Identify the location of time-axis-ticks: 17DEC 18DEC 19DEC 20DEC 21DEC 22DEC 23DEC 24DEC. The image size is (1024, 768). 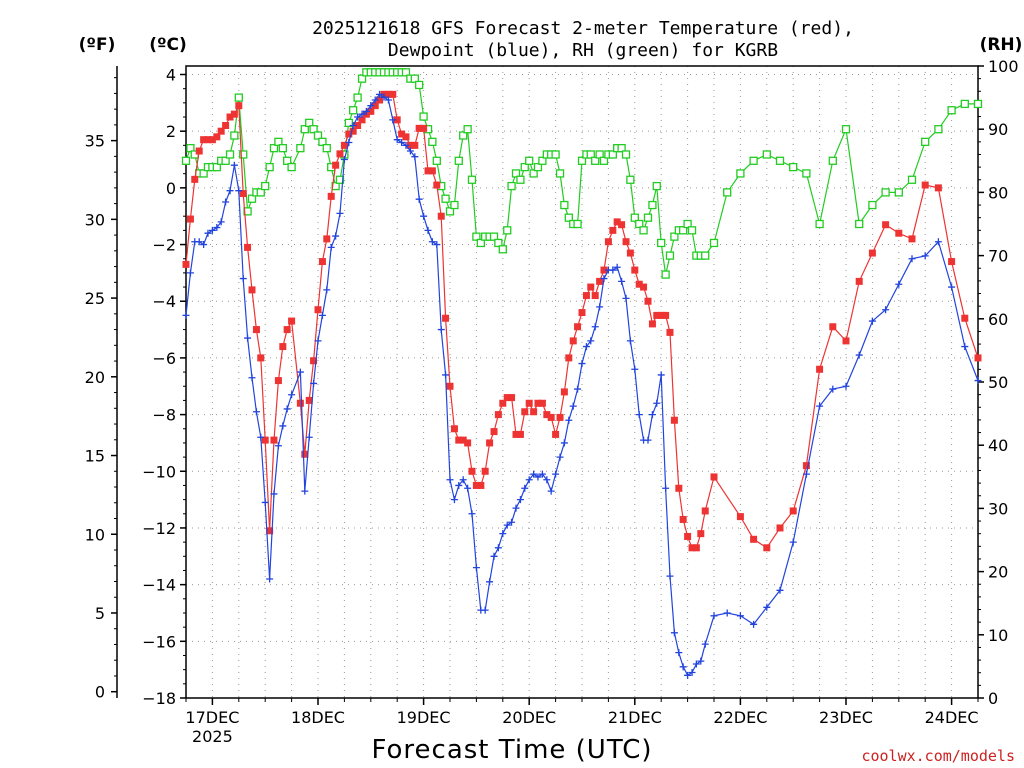
(582, 712).